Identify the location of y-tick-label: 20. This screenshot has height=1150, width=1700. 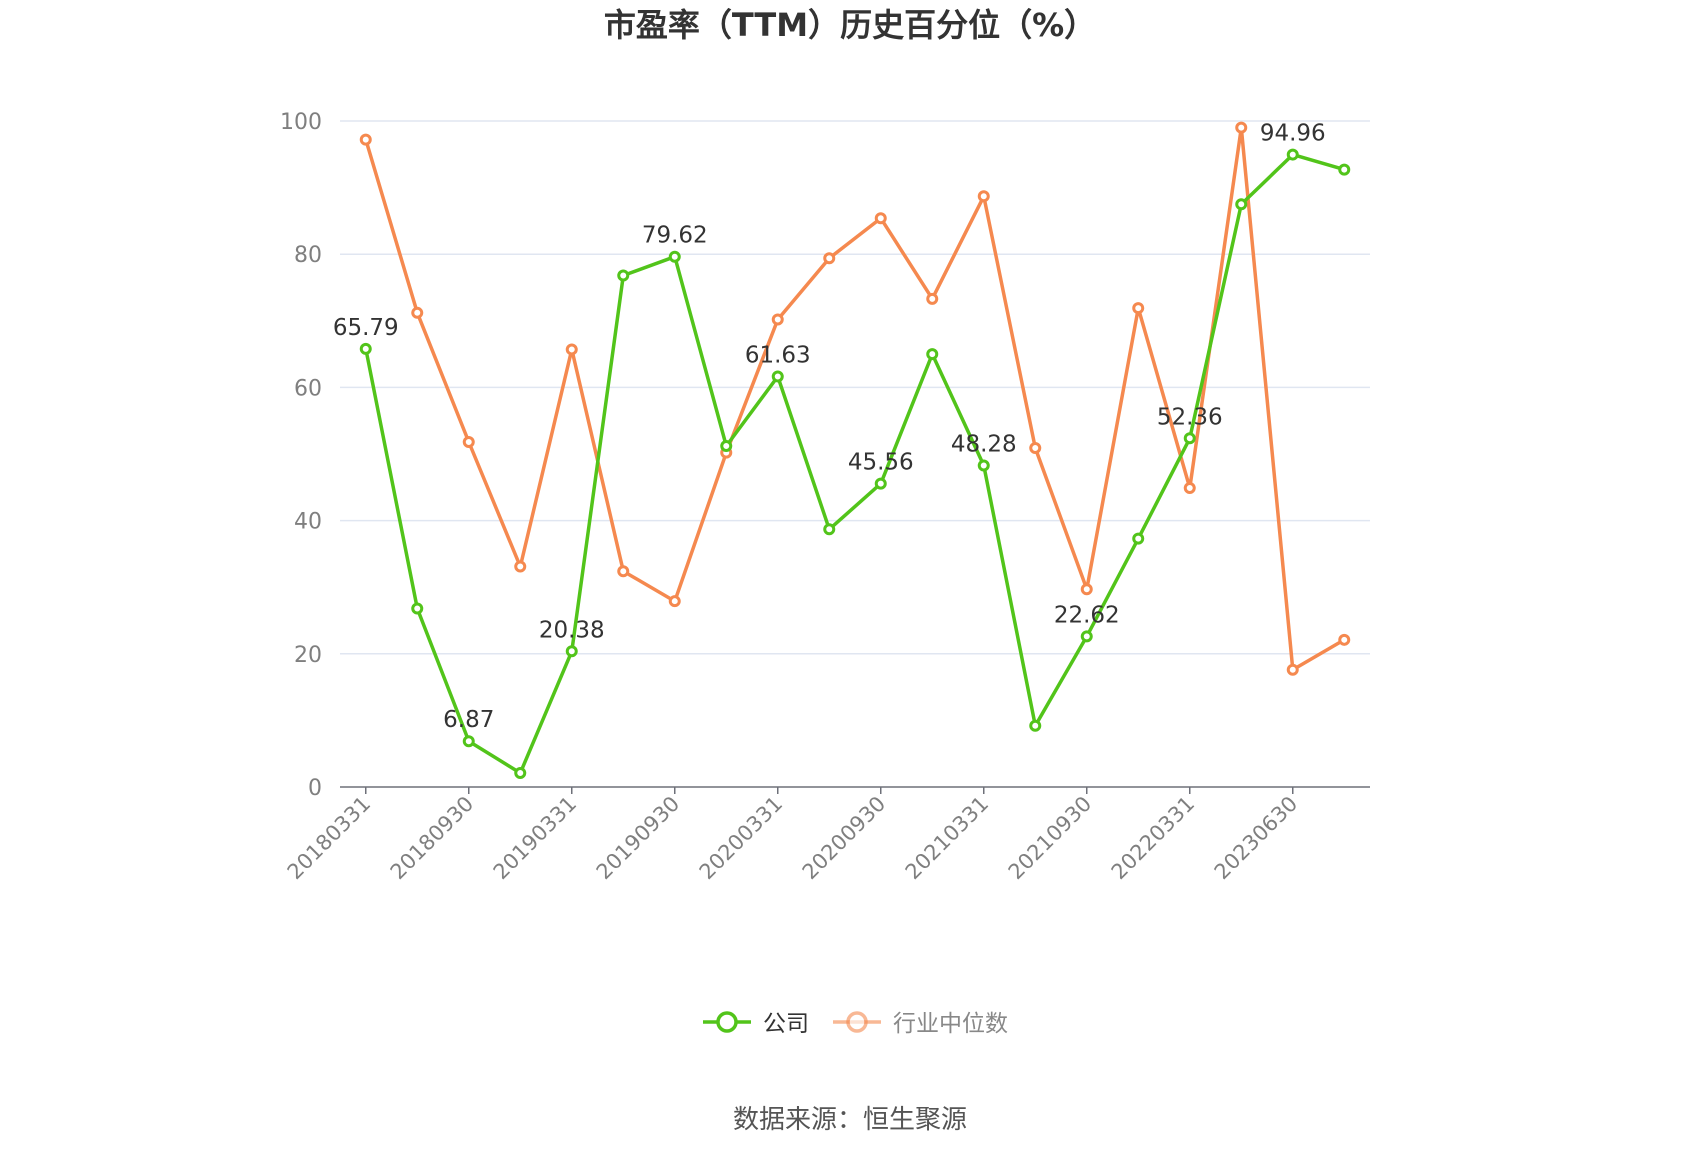
(308, 655).